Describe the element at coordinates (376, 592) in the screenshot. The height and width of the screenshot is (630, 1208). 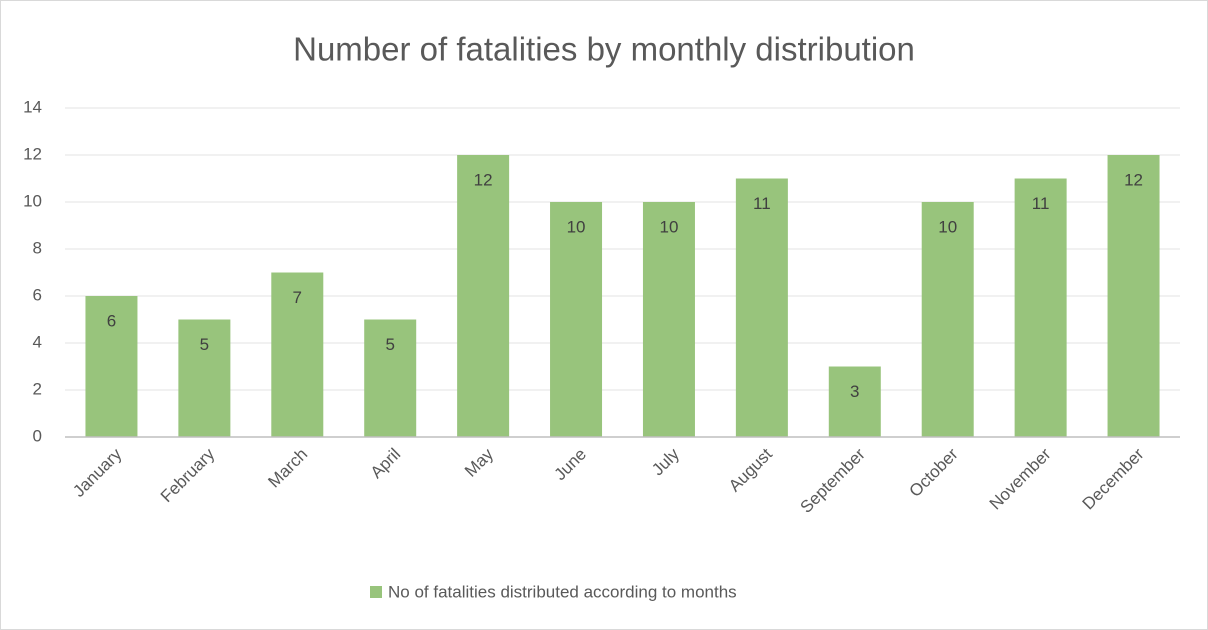
I see `legend-swatch` at that location.